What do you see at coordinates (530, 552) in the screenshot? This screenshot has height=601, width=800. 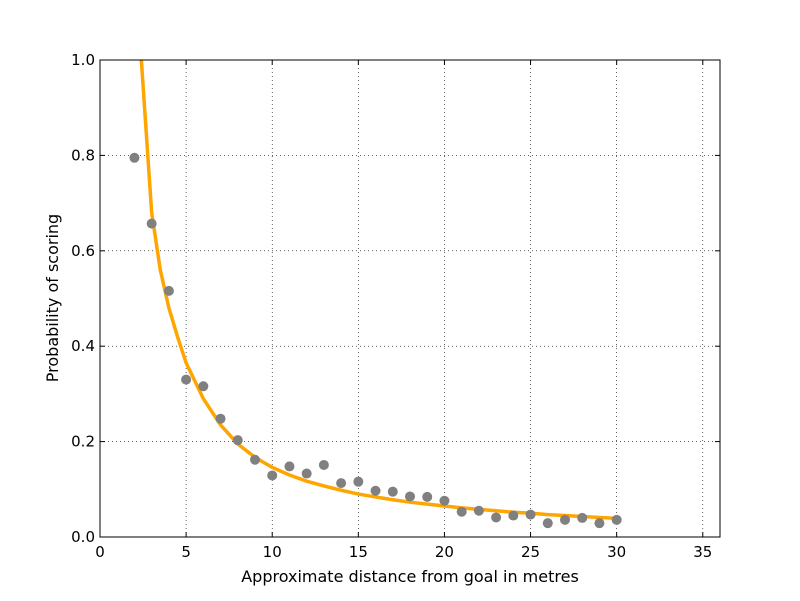 I see `x-tick-label: 25` at bounding box center [530, 552].